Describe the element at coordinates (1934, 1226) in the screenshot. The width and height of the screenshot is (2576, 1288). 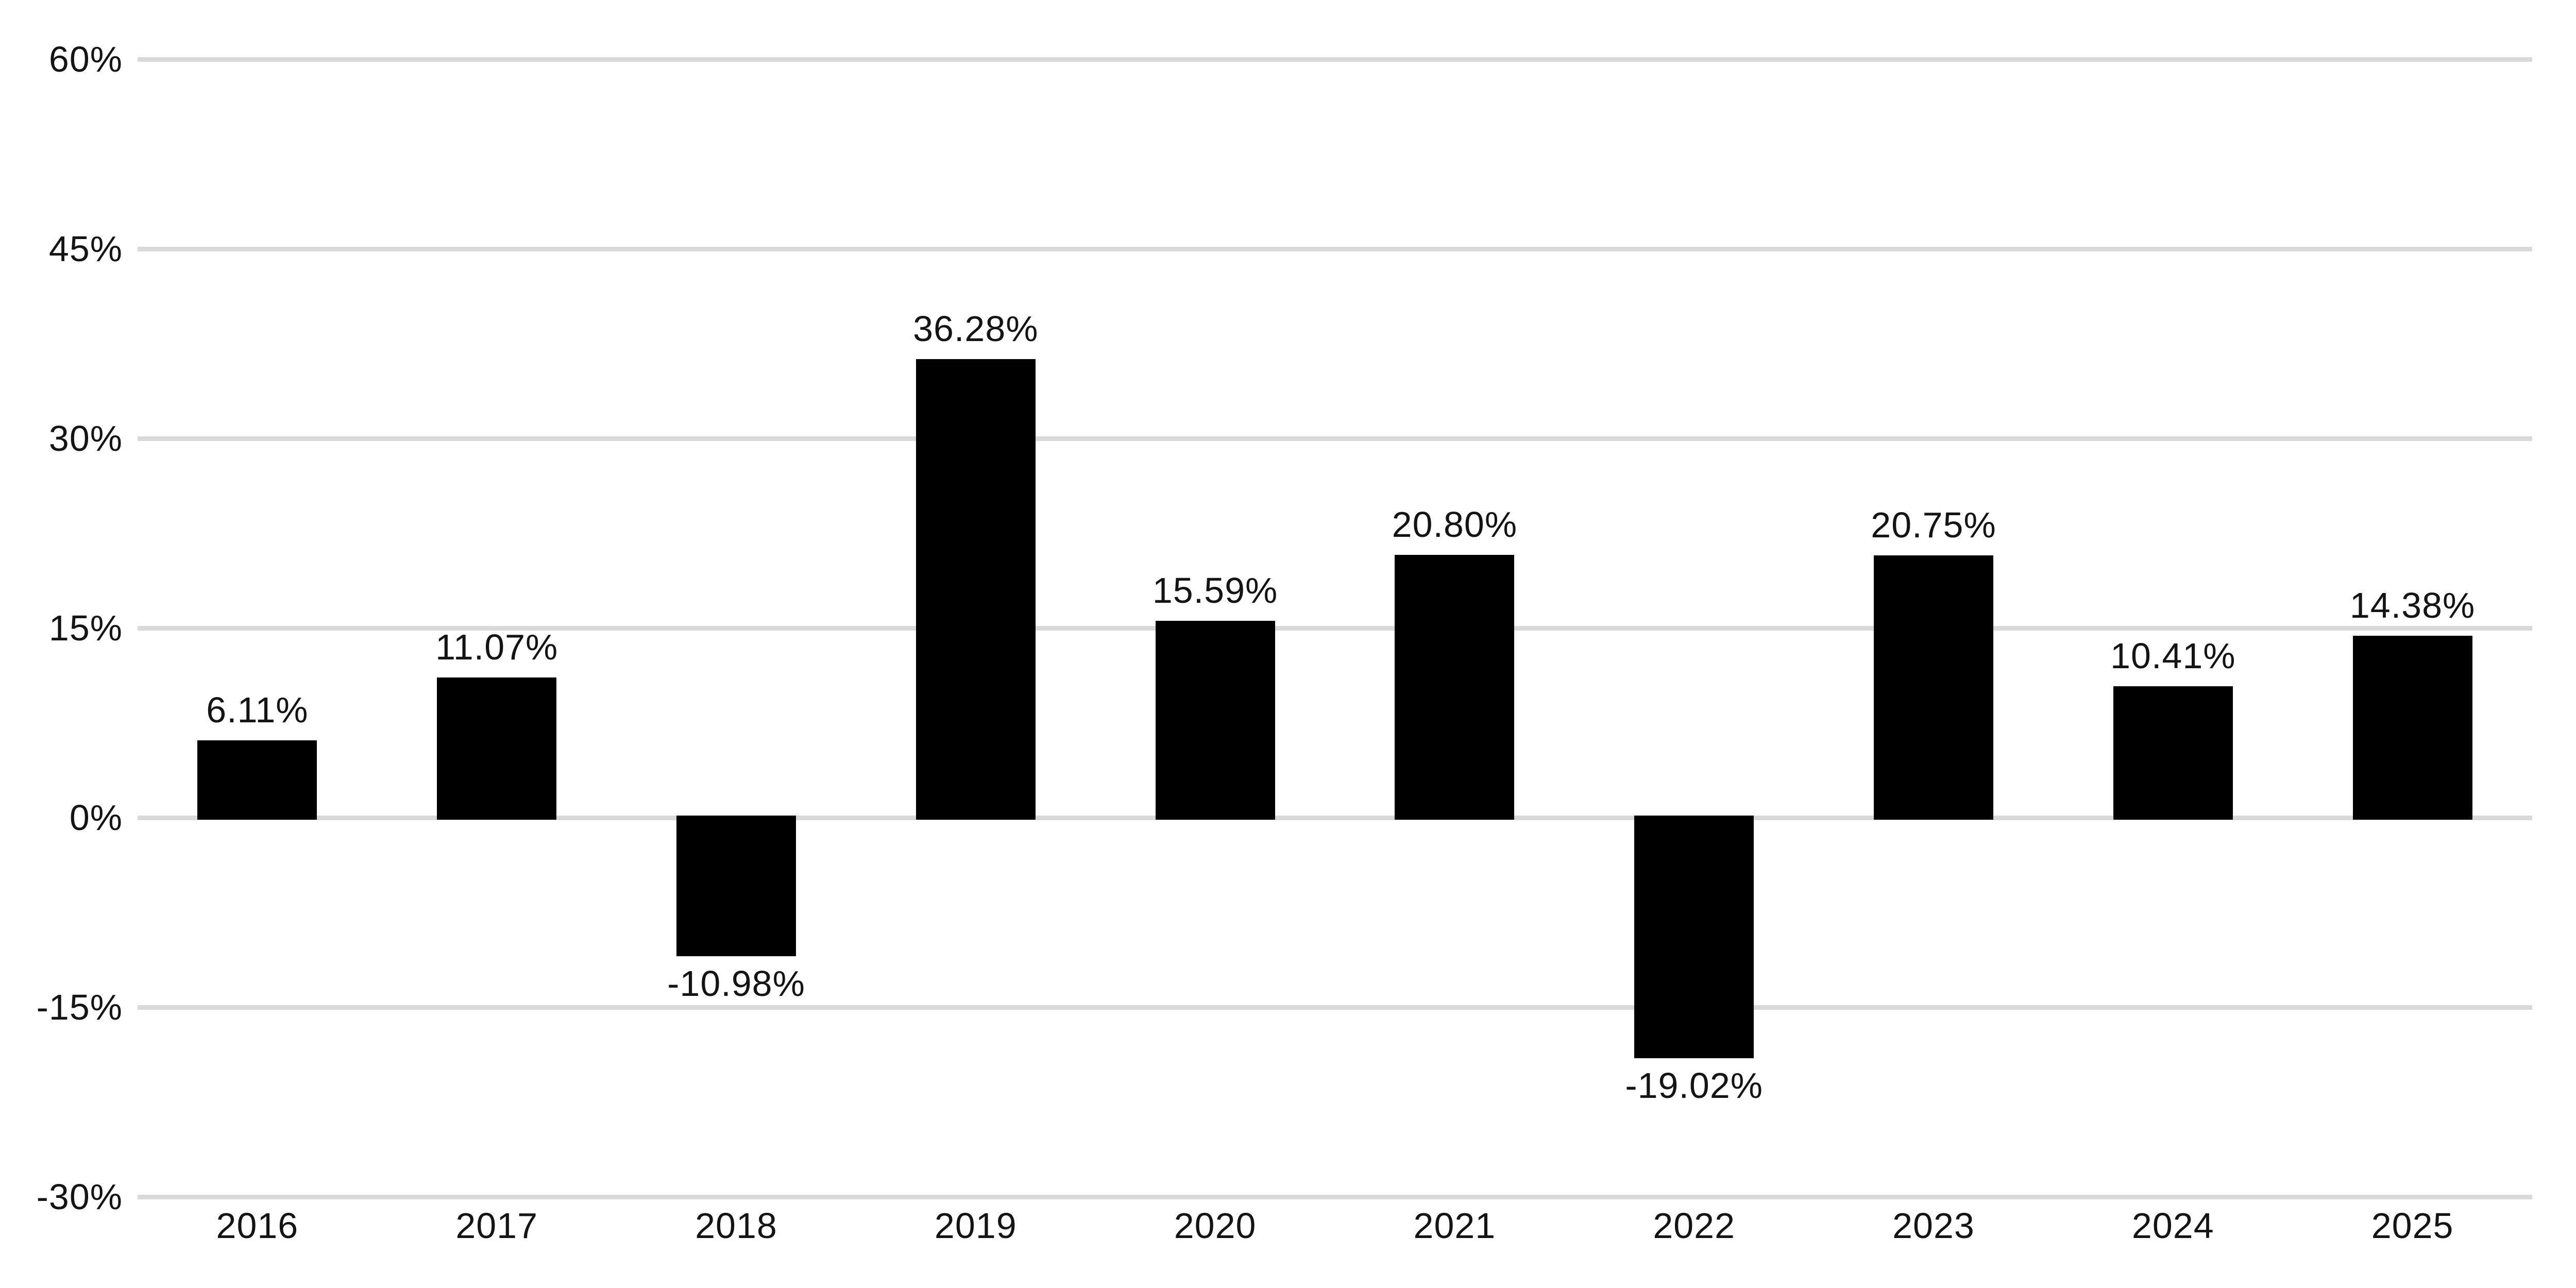
I see `x-axis-label-2023: 2023` at that location.